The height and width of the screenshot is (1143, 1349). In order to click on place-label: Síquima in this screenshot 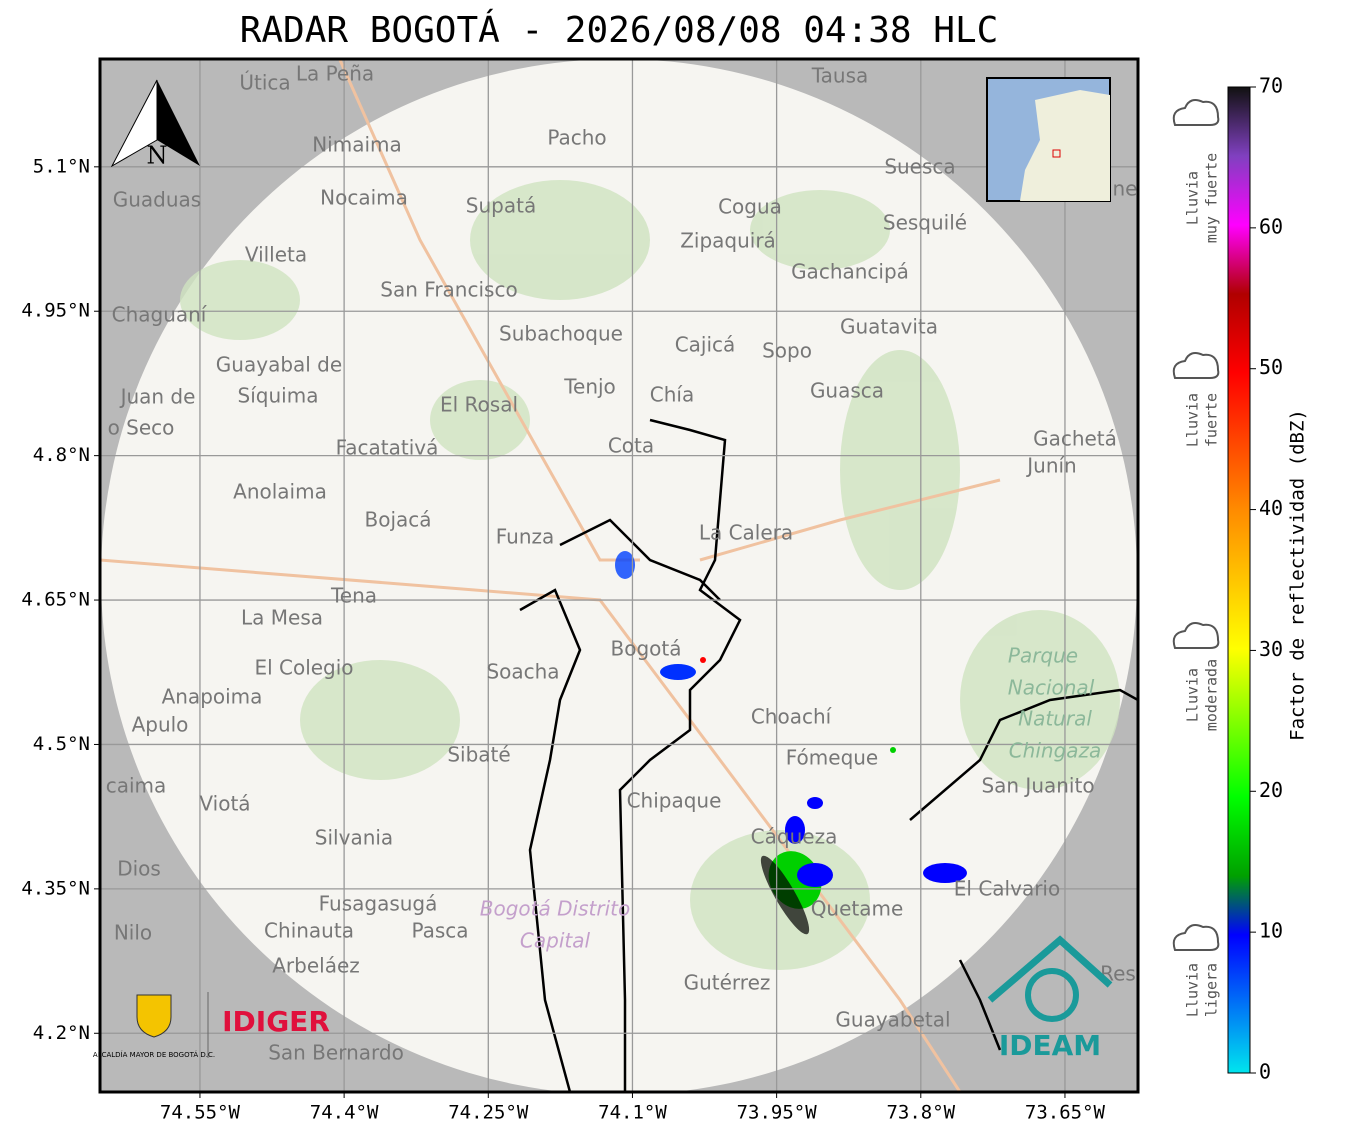, I will do `click(278, 396)`.